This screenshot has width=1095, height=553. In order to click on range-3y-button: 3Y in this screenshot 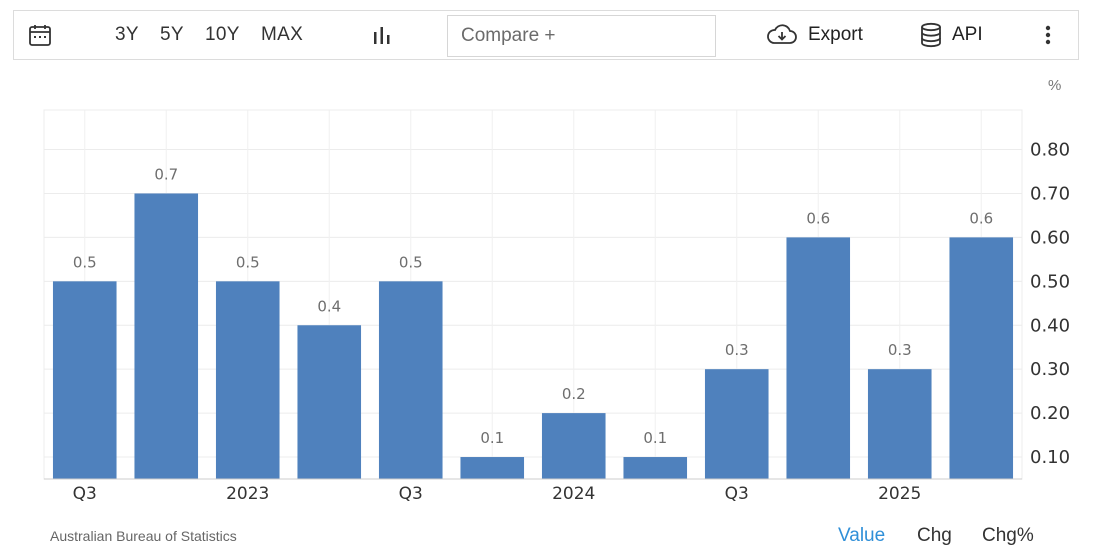, I will do `click(127, 34)`.